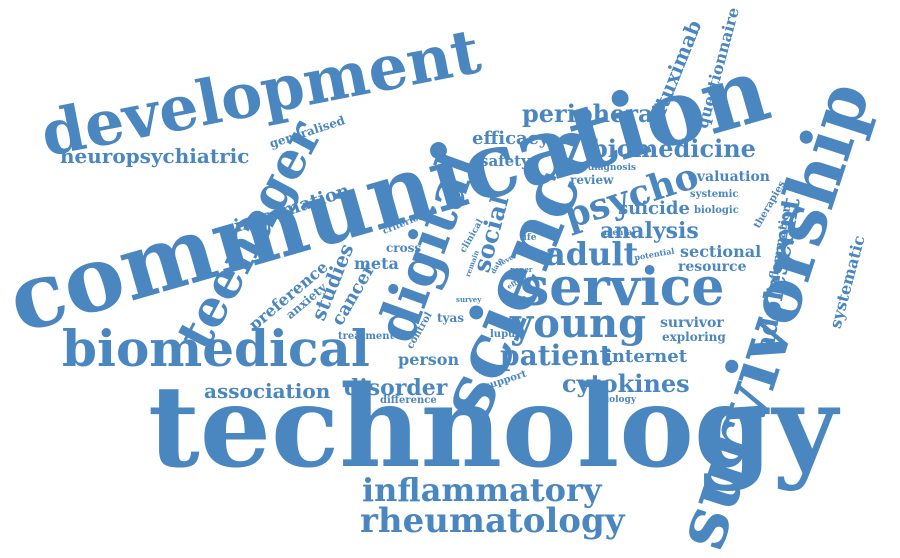  Describe the element at coordinates (528, 238) in the screenshot. I see `word-life: life` at that location.